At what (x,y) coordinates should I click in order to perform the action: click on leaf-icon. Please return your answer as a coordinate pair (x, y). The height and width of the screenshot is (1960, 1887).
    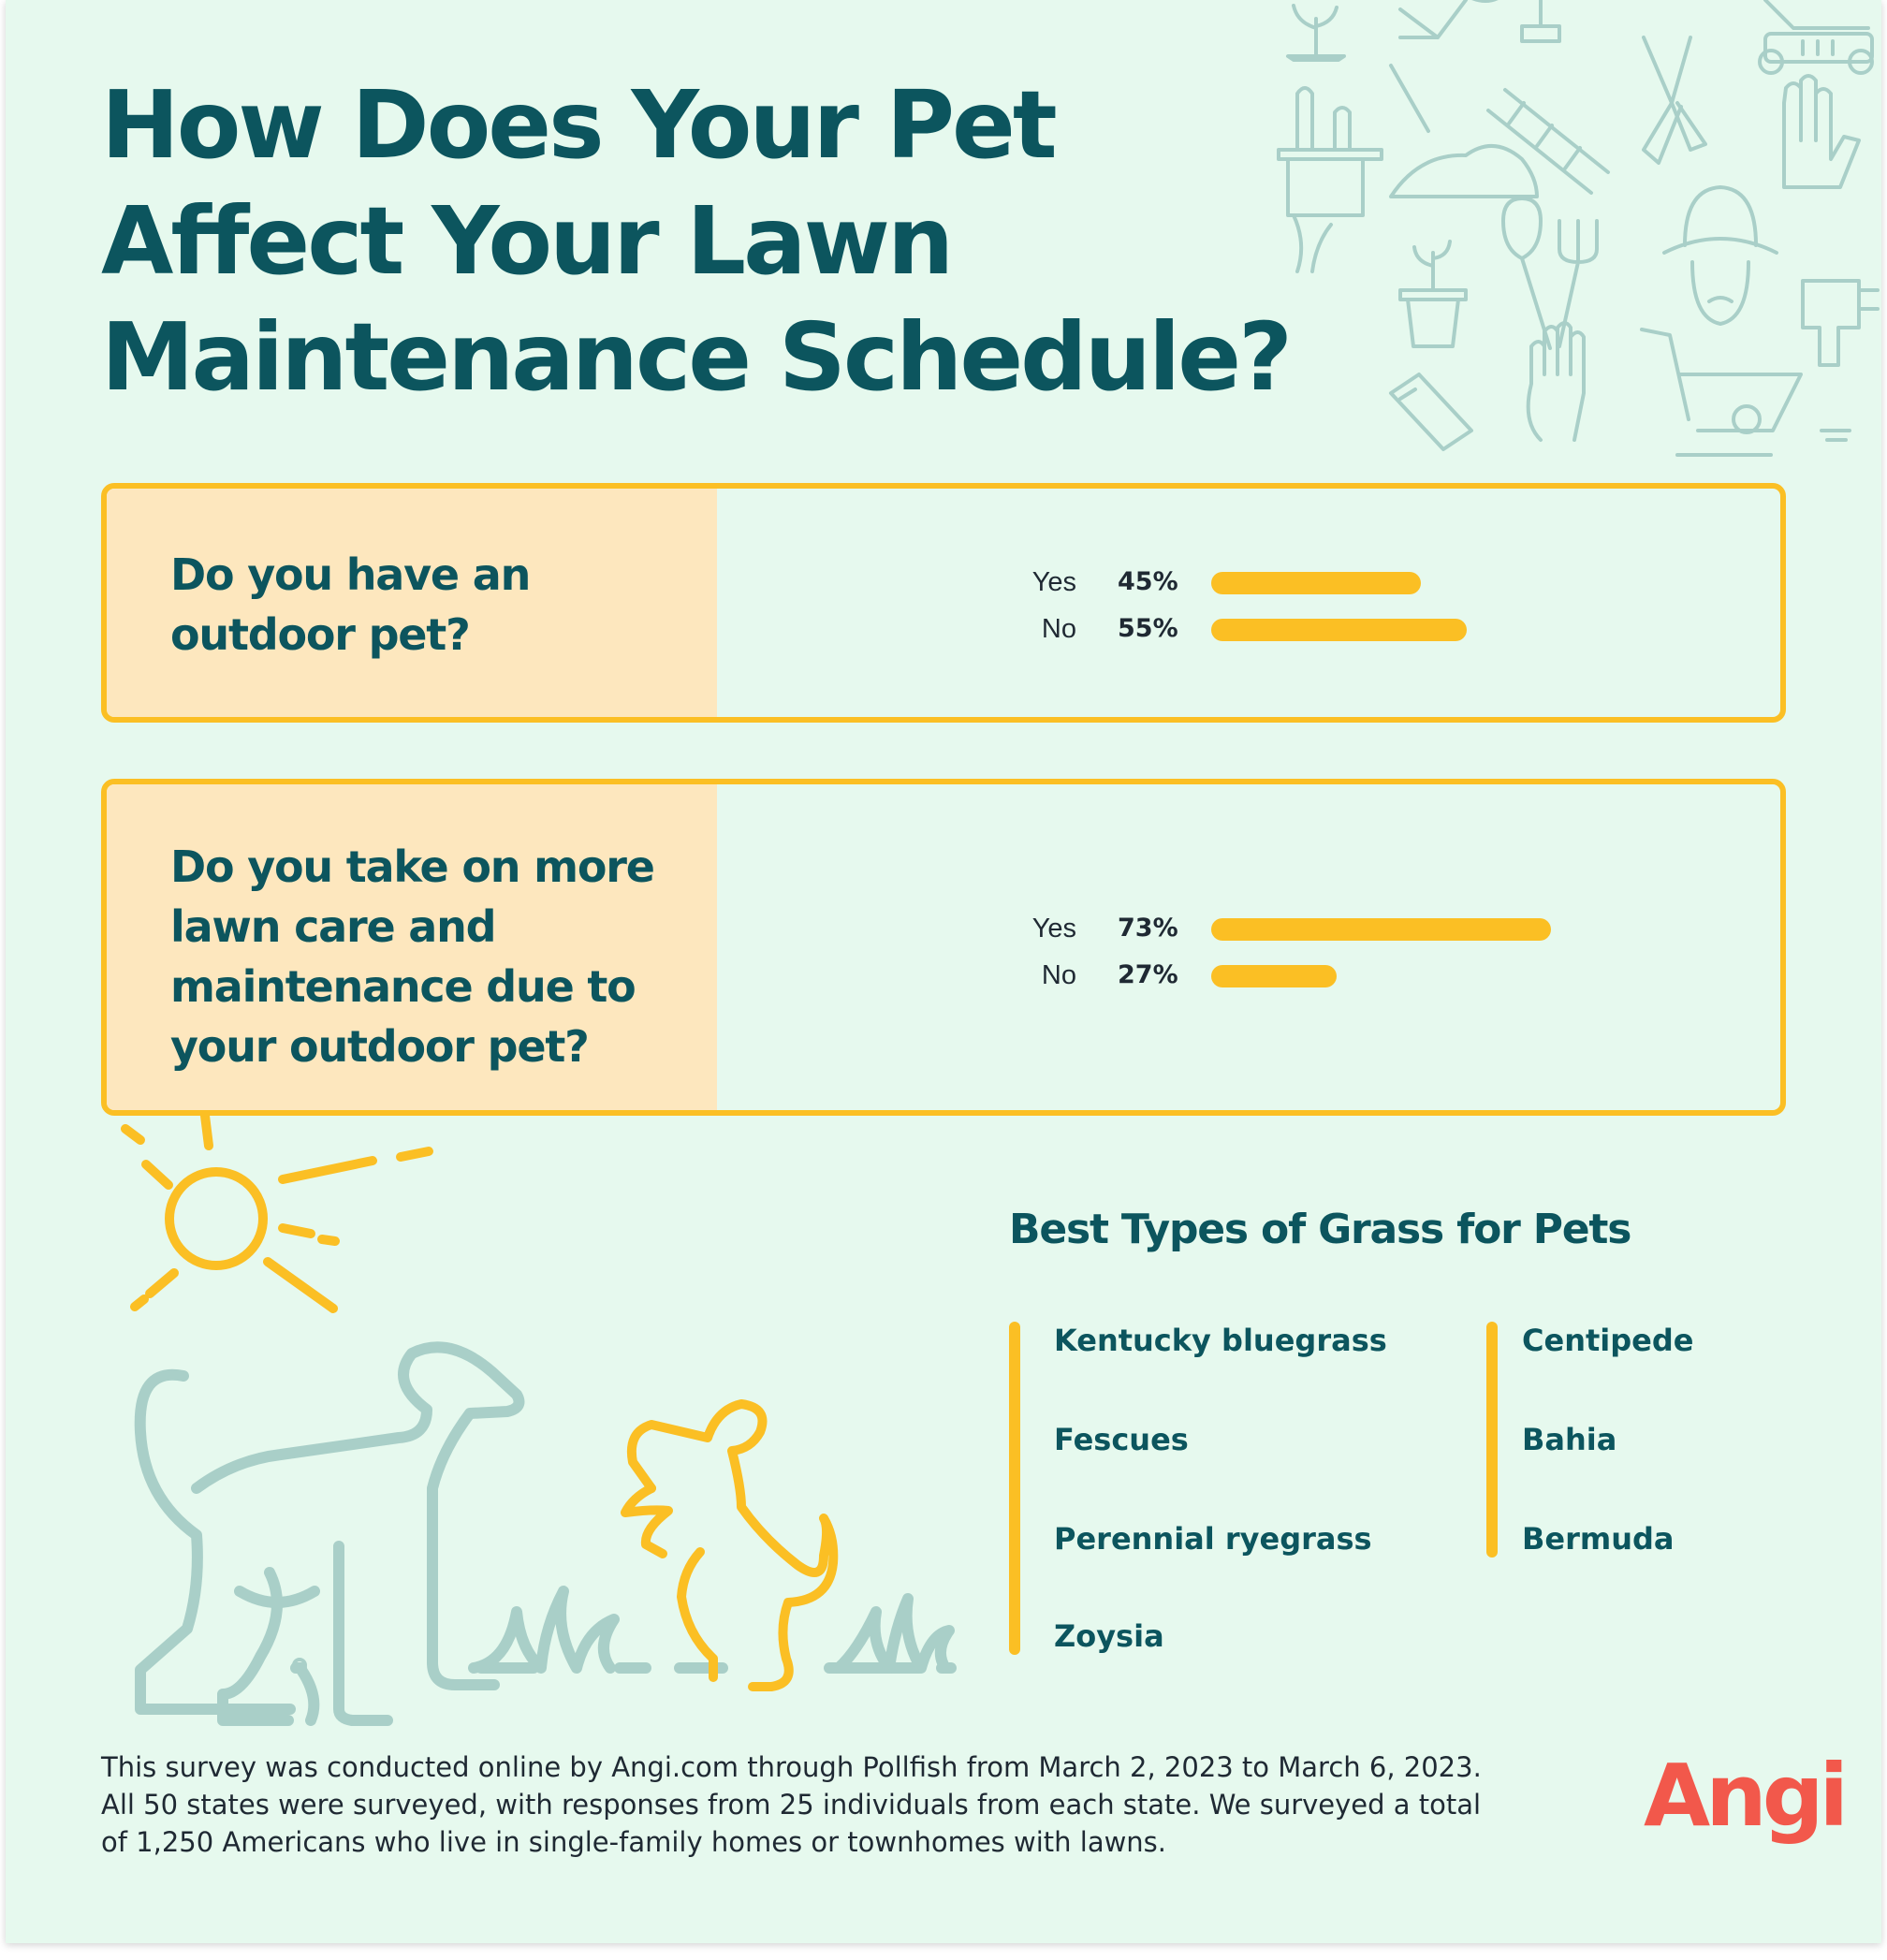
    Looking at the image, I should click on (1835, 435).